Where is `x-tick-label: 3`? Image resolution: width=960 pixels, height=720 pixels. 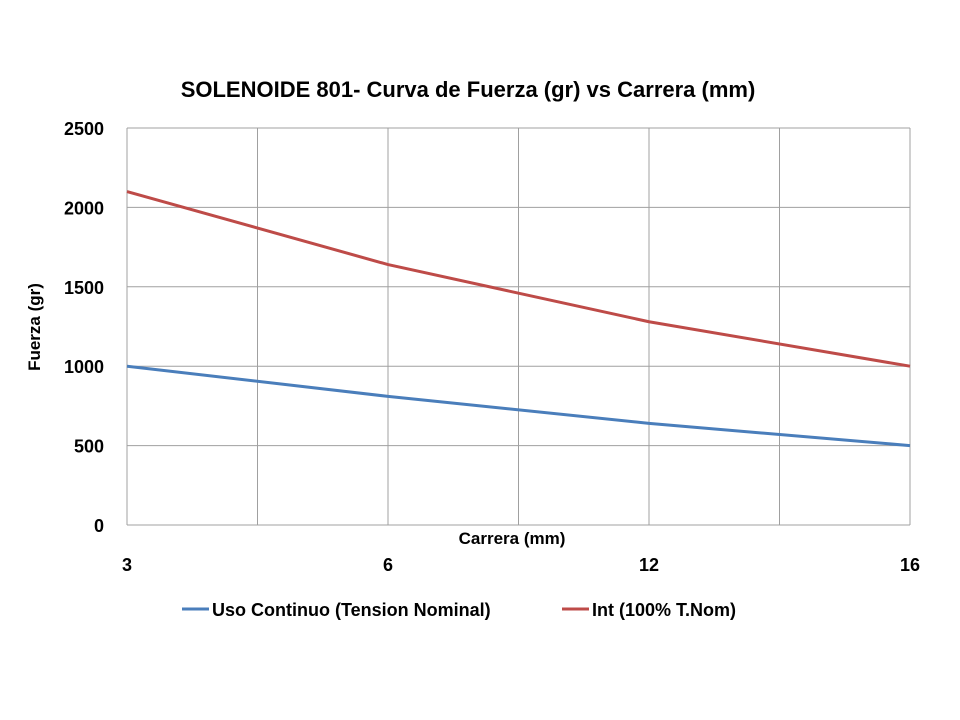 x-tick-label: 3 is located at coordinates (127, 565).